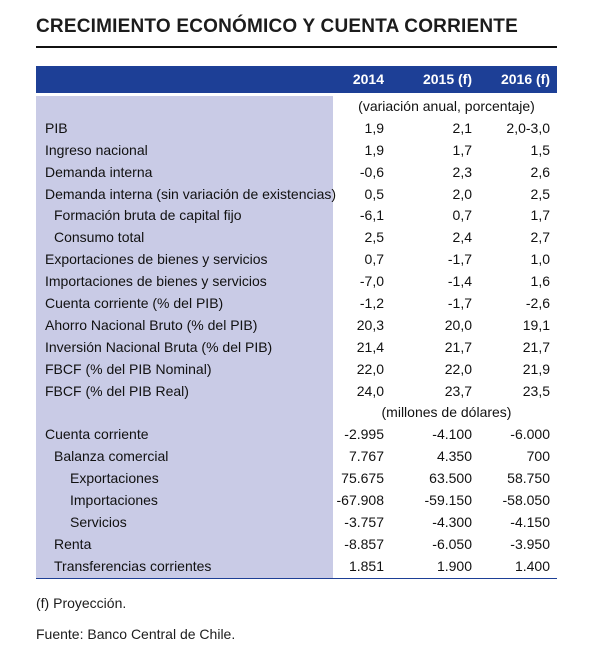 This screenshot has width=600, height=650. What do you see at coordinates (458, 346) in the screenshot?
I see `value-2015: 21,7` at bounding box center [458, 346].